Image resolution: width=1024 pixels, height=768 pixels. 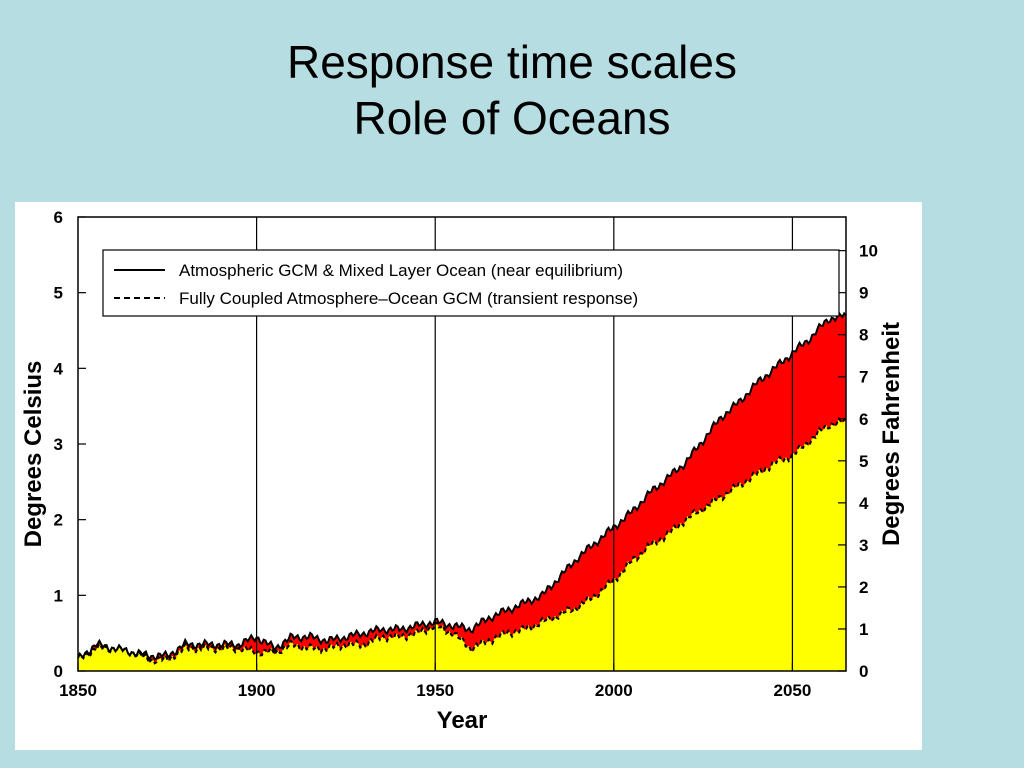 What do you see at coordinates (58, 595) in the screenshot?
I see `y-tick-label-1: 1` at bounding box center [58, 595].